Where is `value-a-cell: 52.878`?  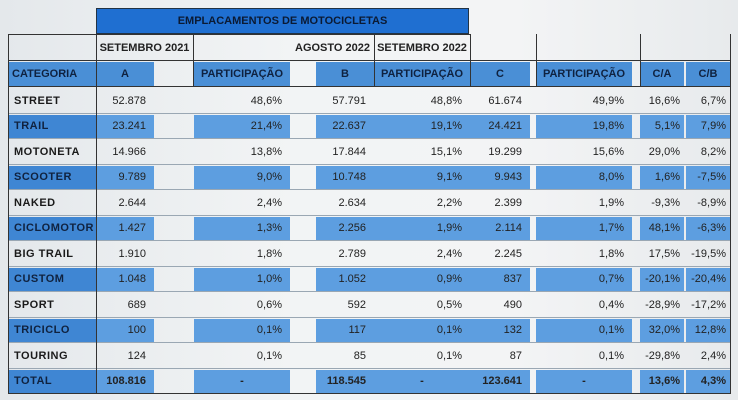 value-a-cell: 52.878 is located at coordinates (129, 100).